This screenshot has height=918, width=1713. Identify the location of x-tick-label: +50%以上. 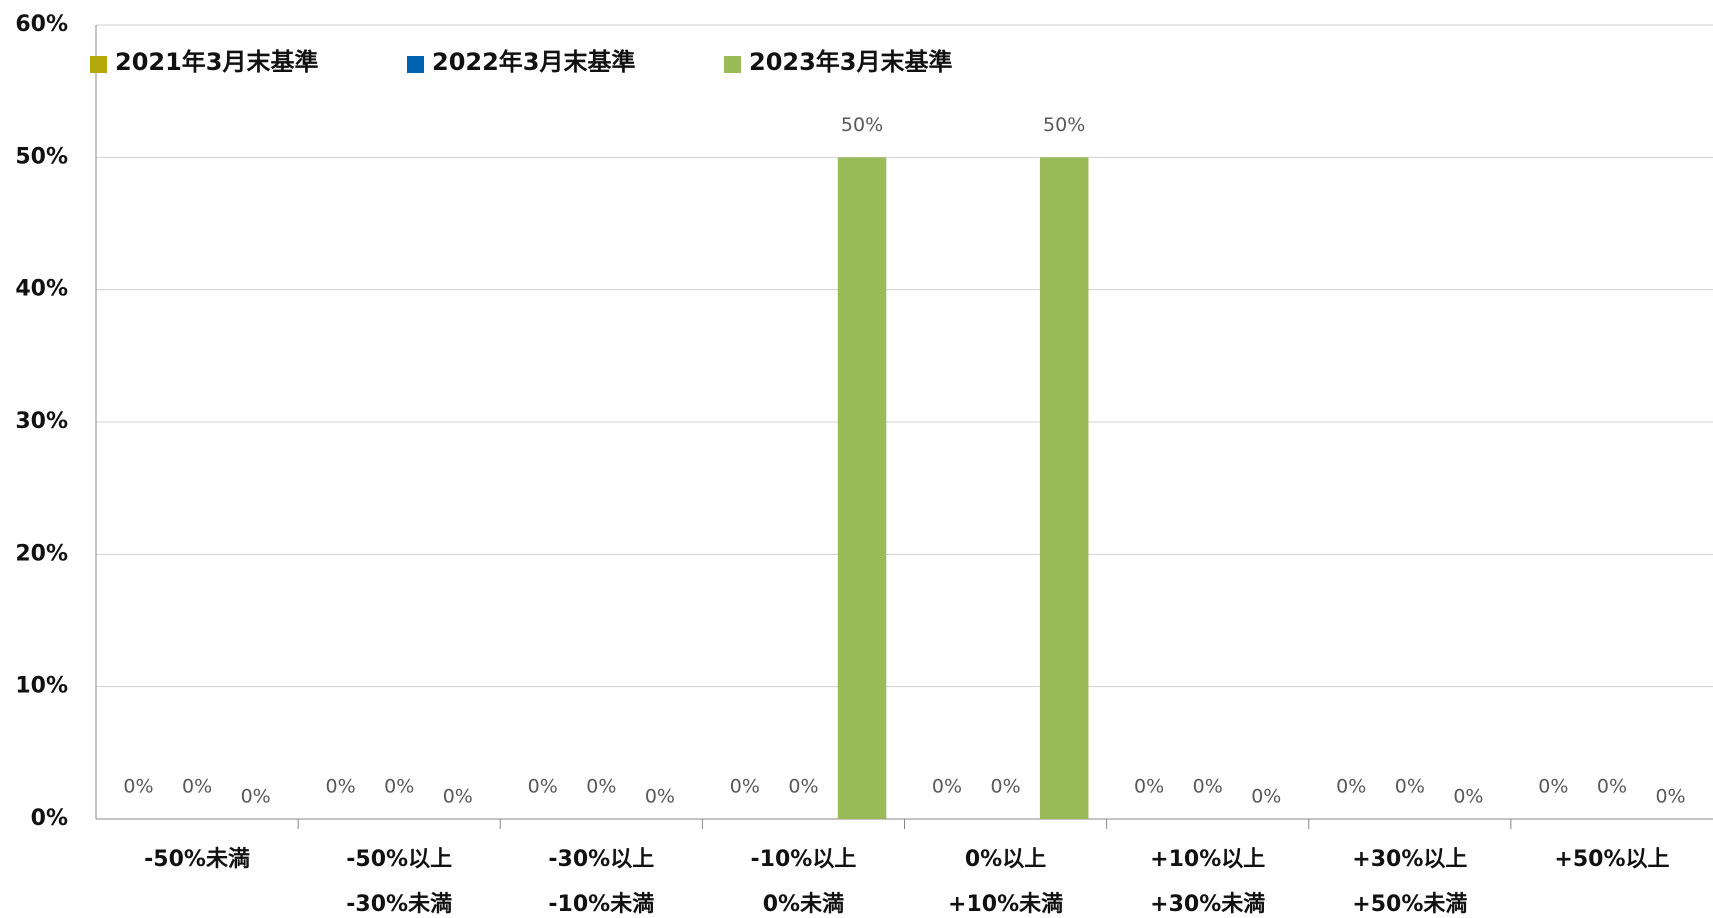
(1611, 859).